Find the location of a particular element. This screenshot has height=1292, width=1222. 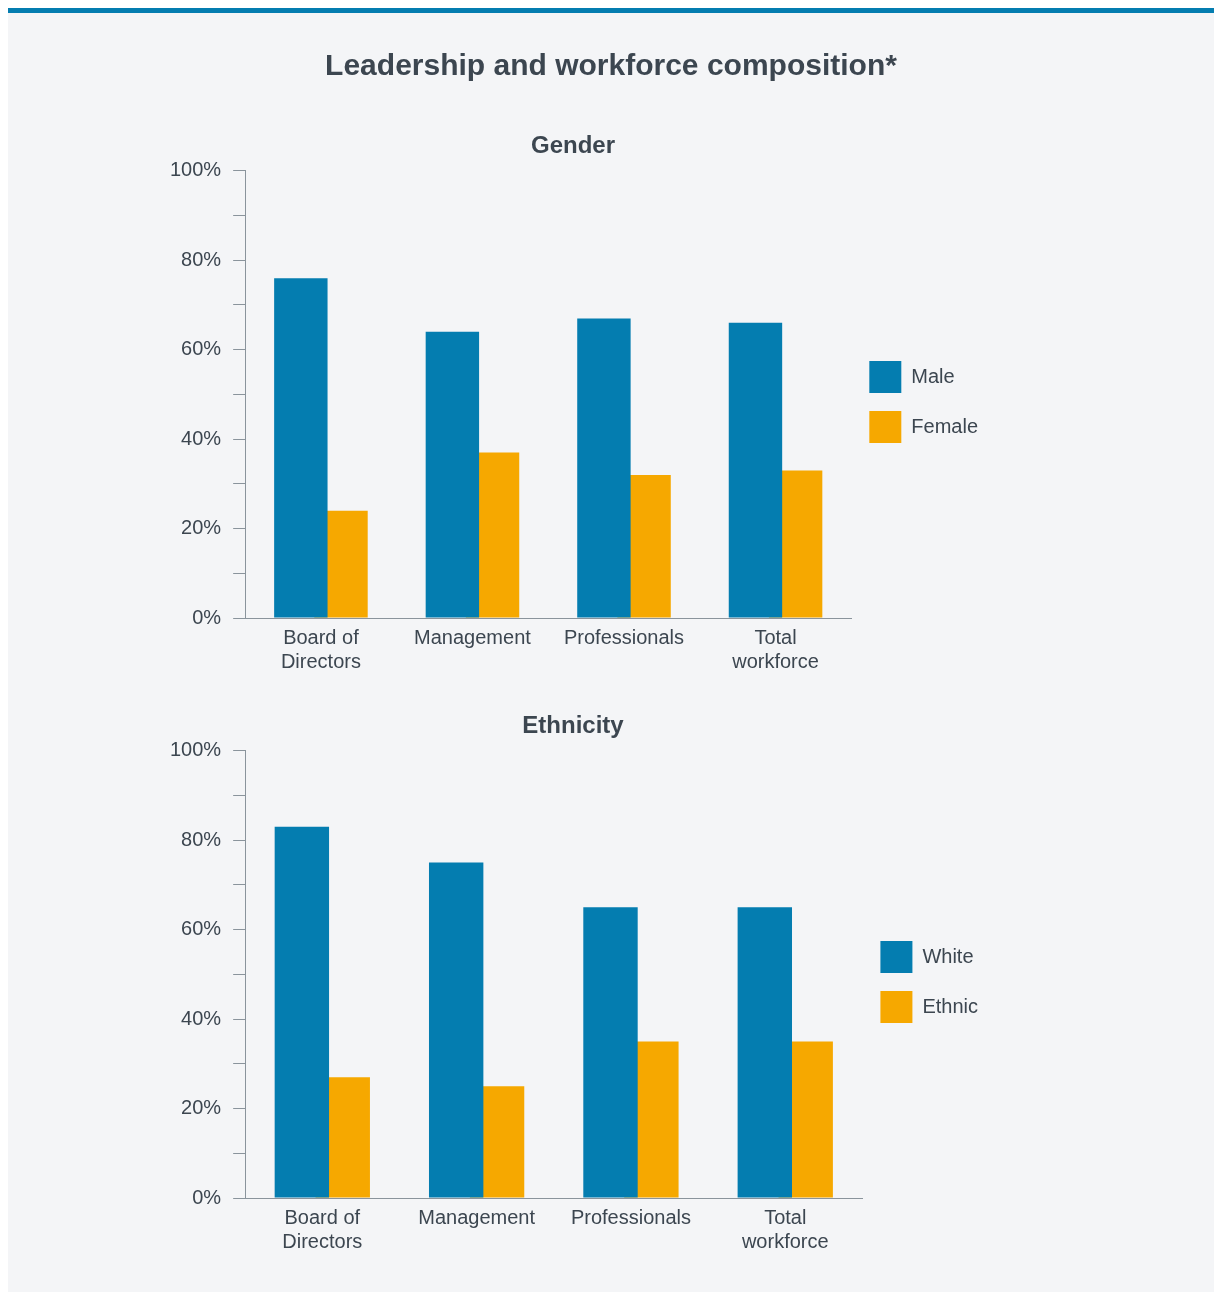

chart-subtitle: Gender is located at coordinates (573, 145).